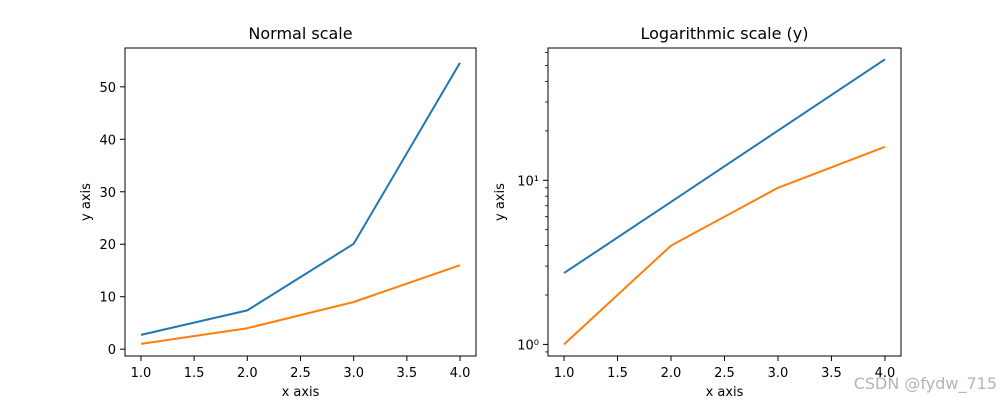  What do you see at coordinates (107, 140) in the screenshot?
I see `y-tick-label: 40` at bounding box center [107, 140].